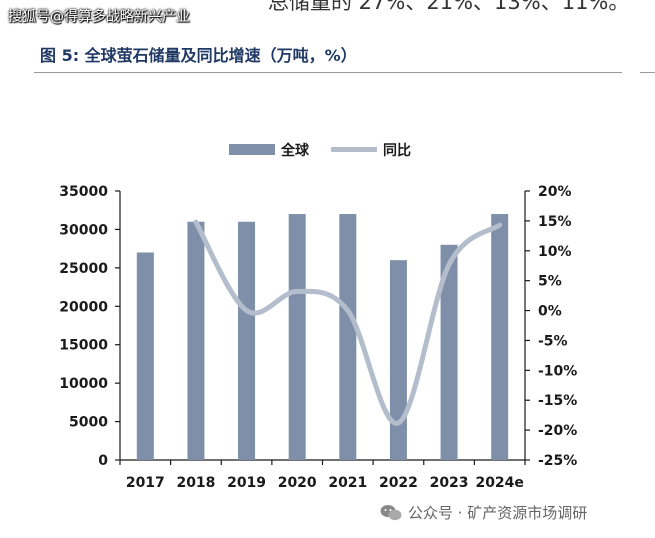 The height and width of the screenshot is (538, 655). I want to click on y-right-tick-label: -25%, so click(557, 461).